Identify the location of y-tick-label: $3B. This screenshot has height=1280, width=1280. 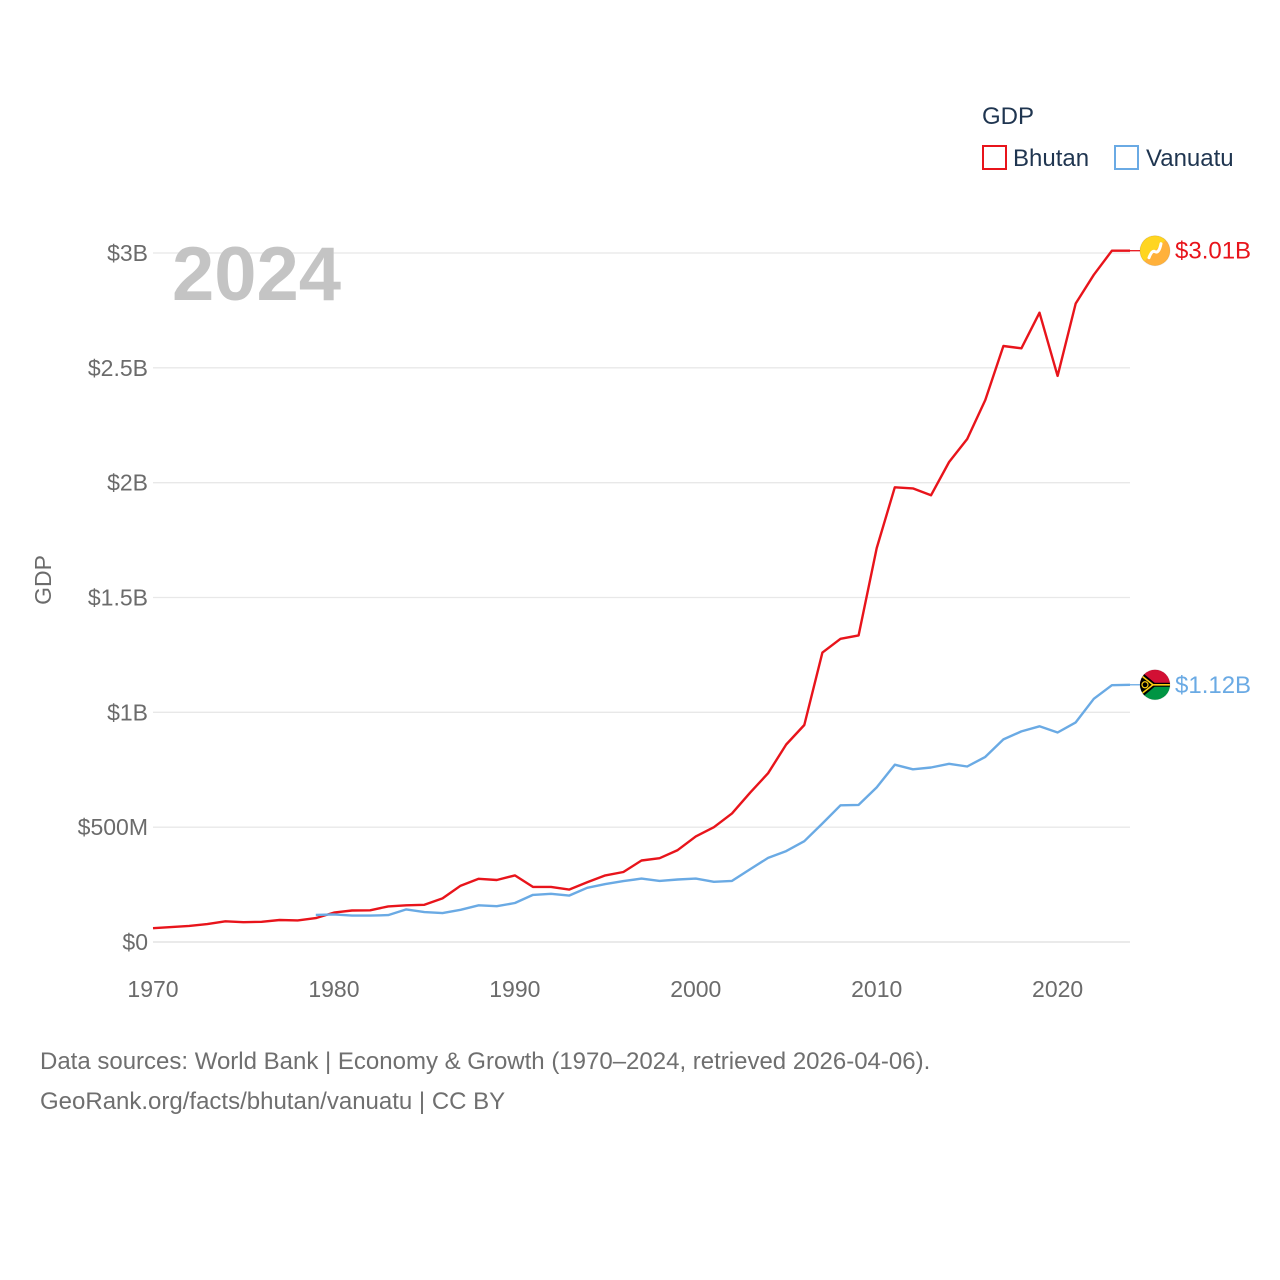
(127, 253).